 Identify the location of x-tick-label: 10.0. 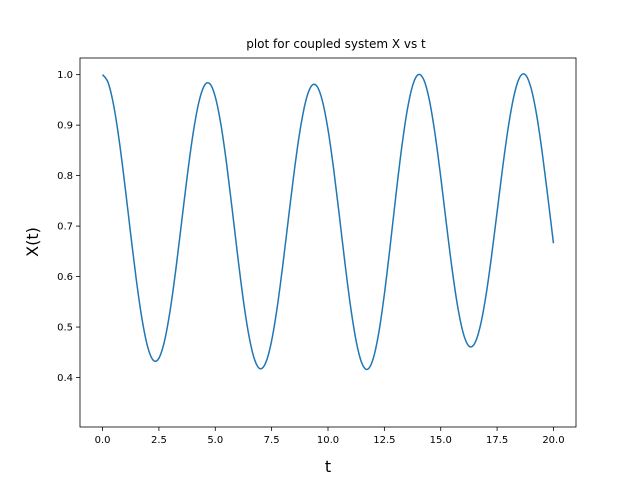
(328, 440).